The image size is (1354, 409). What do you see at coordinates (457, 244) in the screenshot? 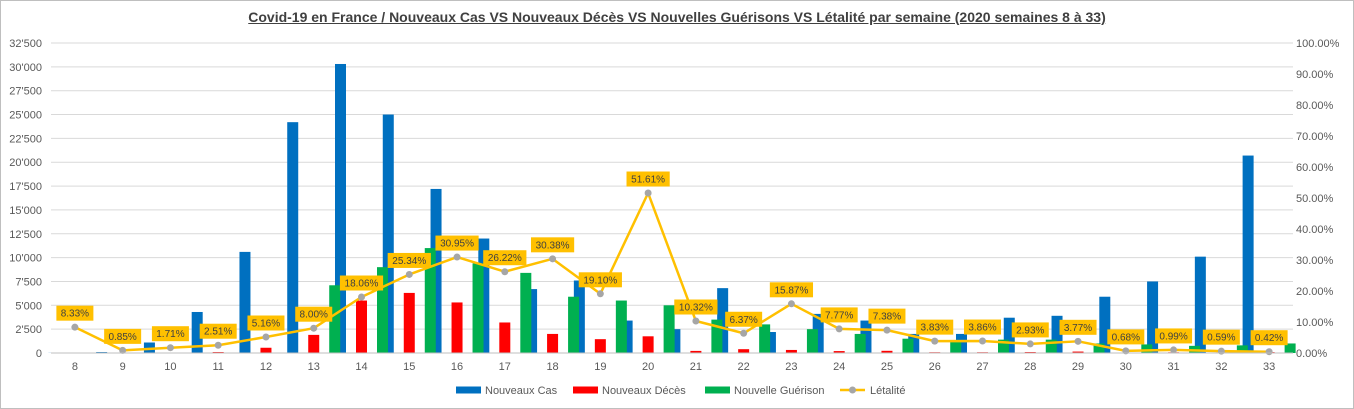
I see `data-label: 30.95%` at bounding box center [457, 244].